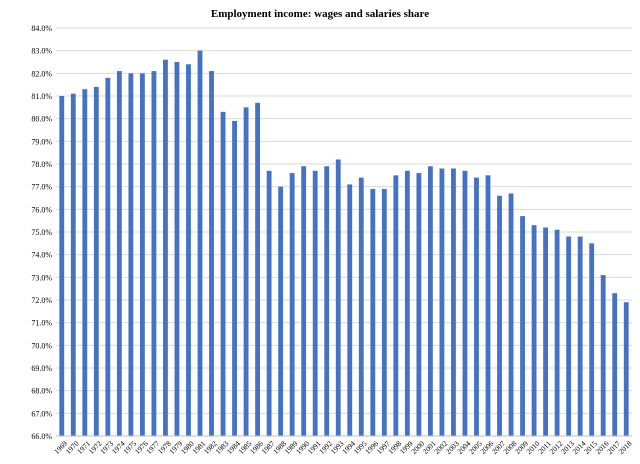 This screenshot has width=640, height=464. I want to click on y-tick-label: 66.0%, so click(41, 436).